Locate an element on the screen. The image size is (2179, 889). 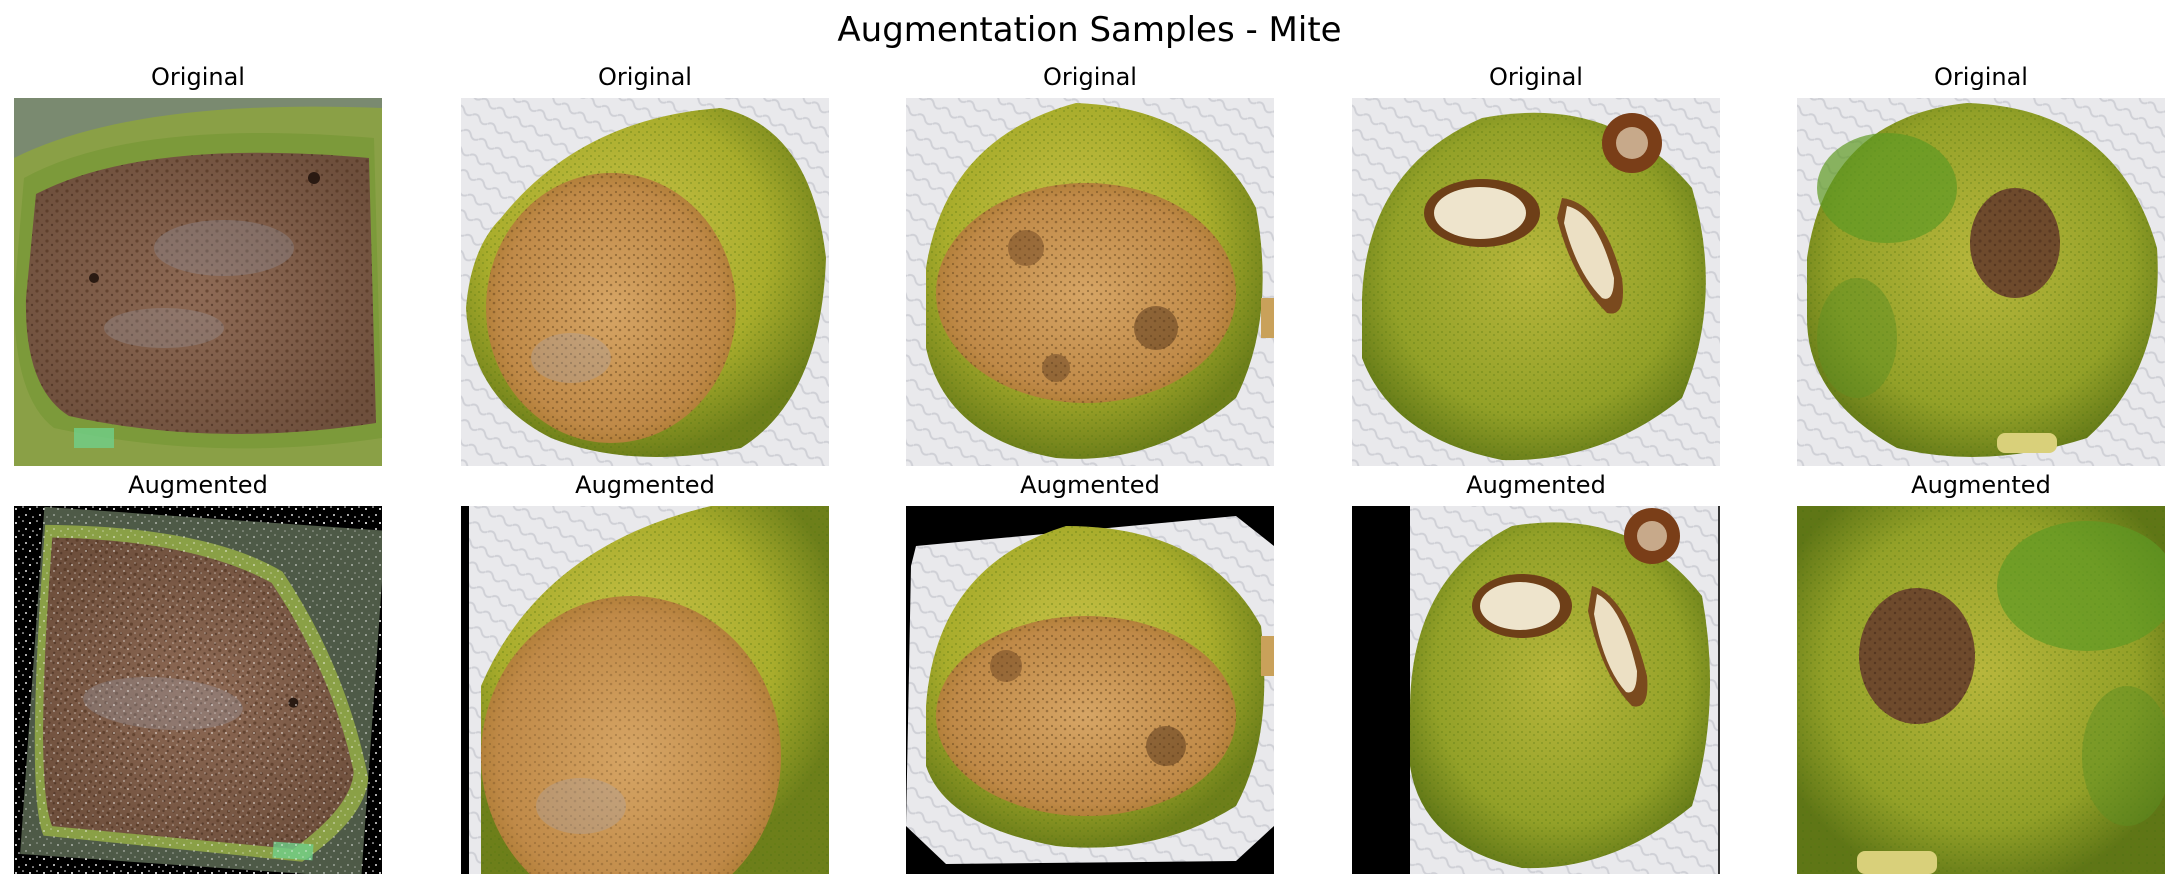
panel-title-augmented-4: Augmented is located at coordinates (1536, 485).